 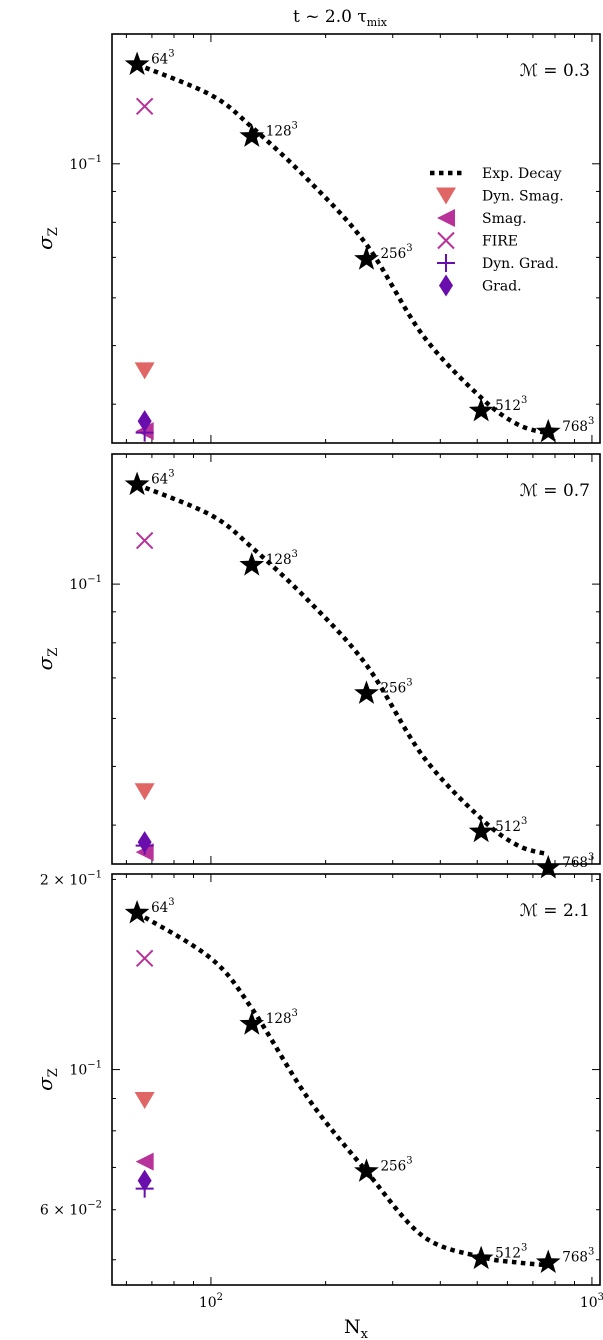 I want to click on legend-label: FIRE, so click(x=500, y=242).